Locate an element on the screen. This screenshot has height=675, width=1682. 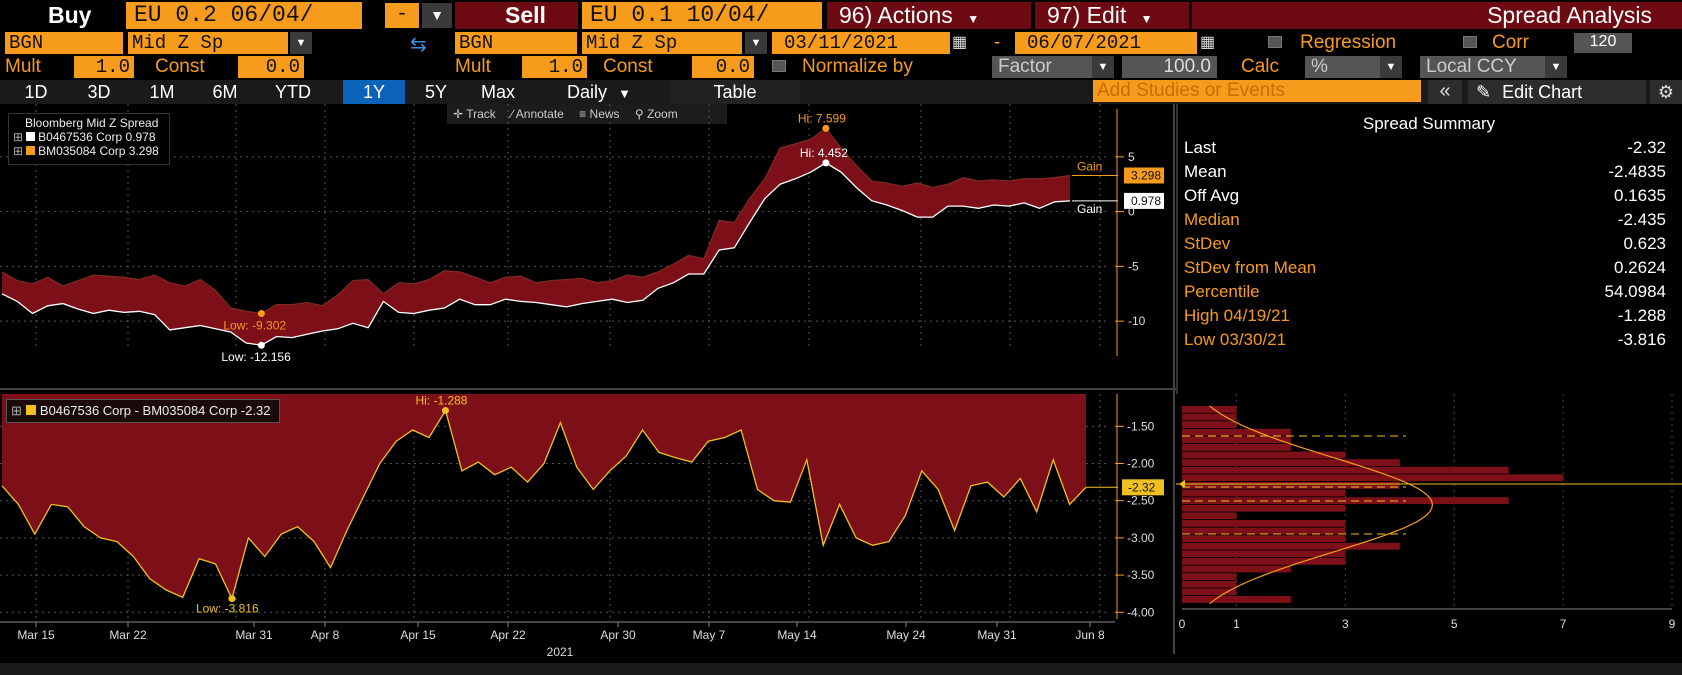
legend-series-white: ⊞ B0467536 Corp 0.978 is located at coordinates (89, 137).